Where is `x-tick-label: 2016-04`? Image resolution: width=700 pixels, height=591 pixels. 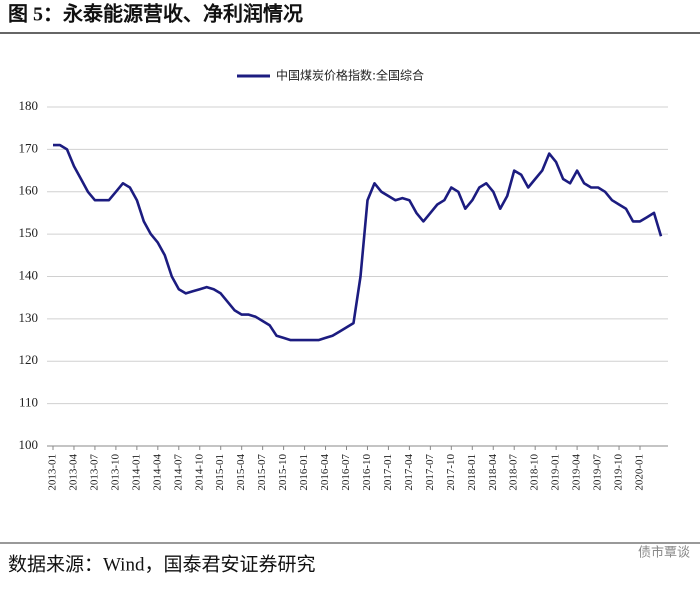
x-tick-label: 2016-04 is located at coordinates (325, 472).